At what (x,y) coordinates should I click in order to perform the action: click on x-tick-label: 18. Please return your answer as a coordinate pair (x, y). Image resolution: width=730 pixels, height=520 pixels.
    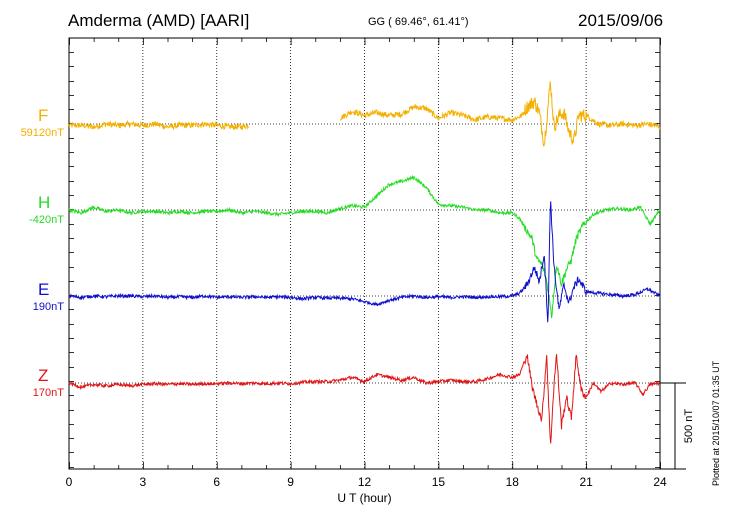
    Looking at the image, I should click on (513, 482).